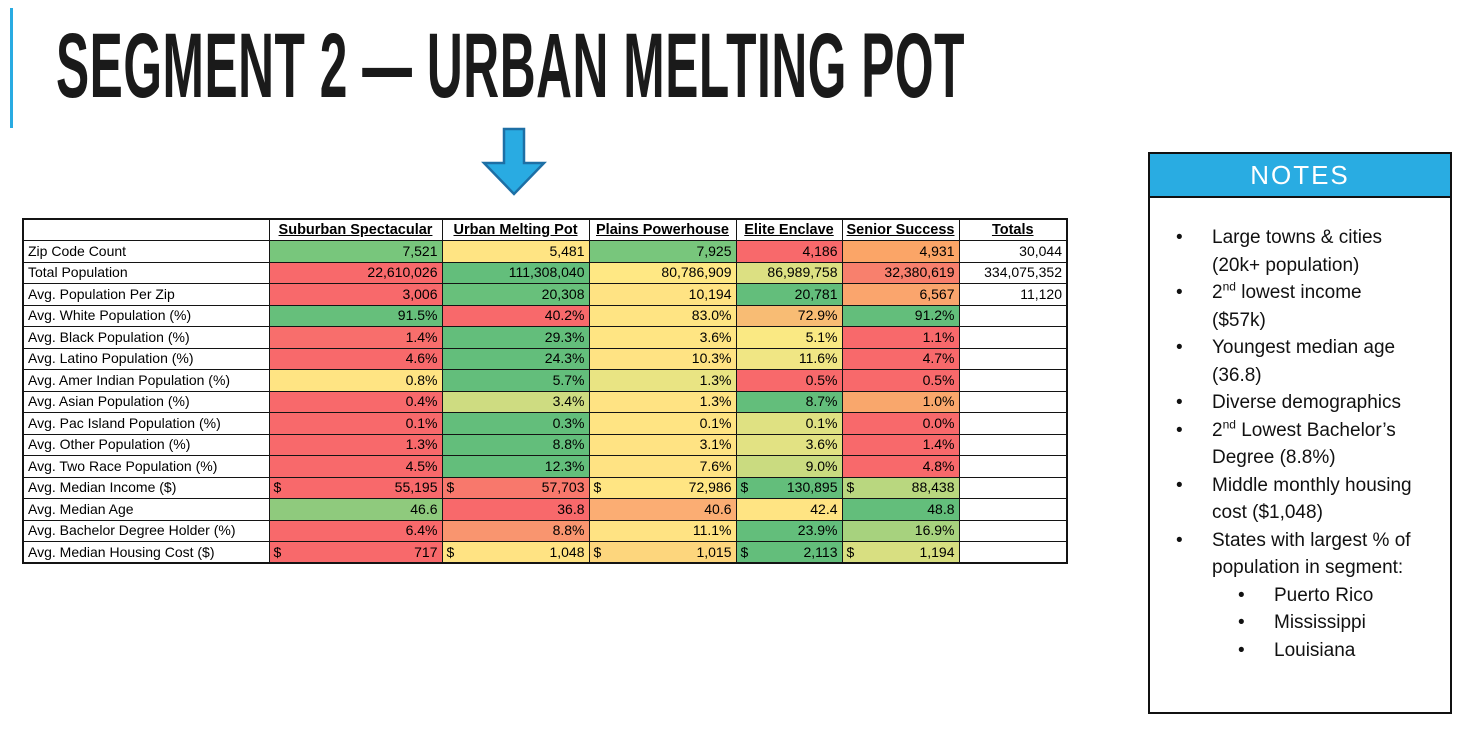  Describe the element at coordinates (1287, 305) in the screenshot. I see `note-text: 2nd lowest income ($57k)` at that location.